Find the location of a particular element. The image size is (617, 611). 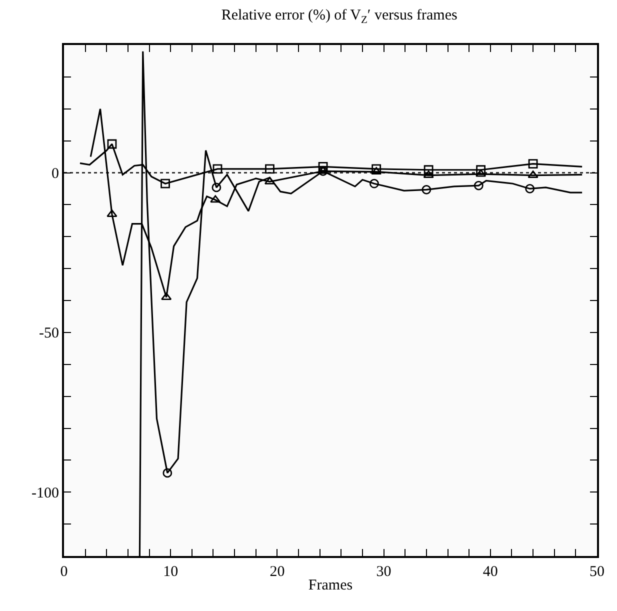

y-tick-label: 0 is located at coordinates (55, 174).